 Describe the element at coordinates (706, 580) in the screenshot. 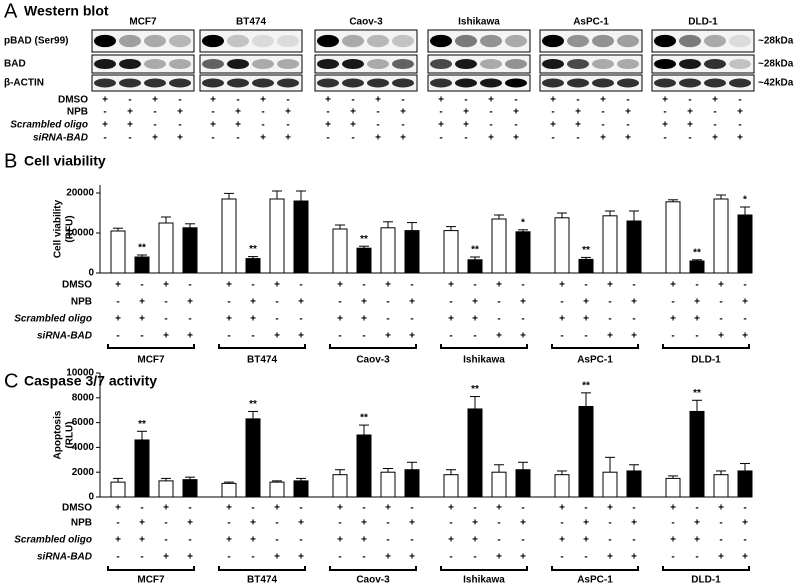

I see `x-tick-label: DLD-1` at that location.